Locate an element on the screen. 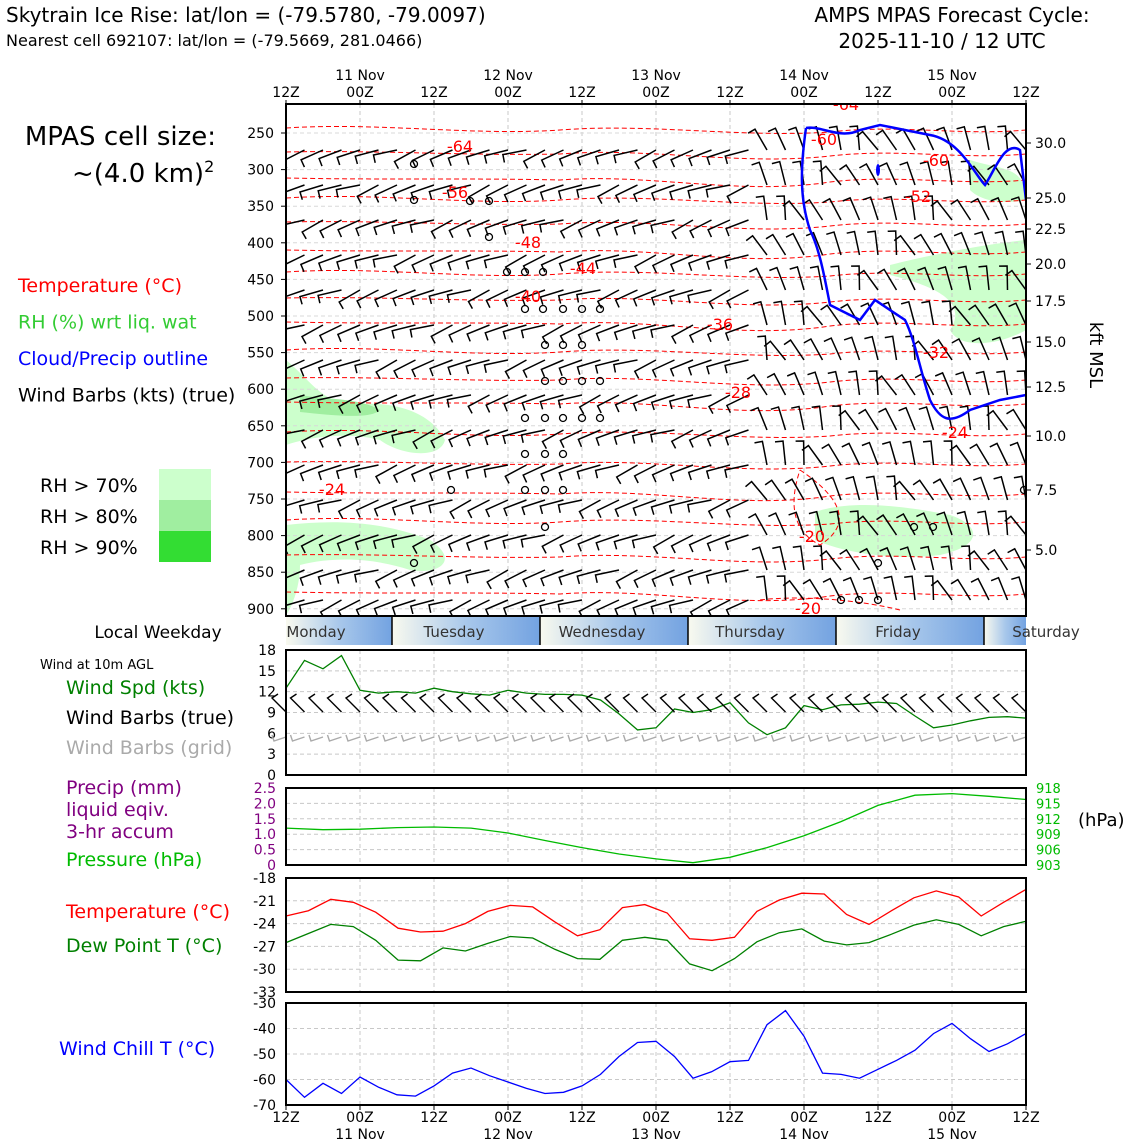  pressure-tick-label: 700 is located at coordinates (260, 463).